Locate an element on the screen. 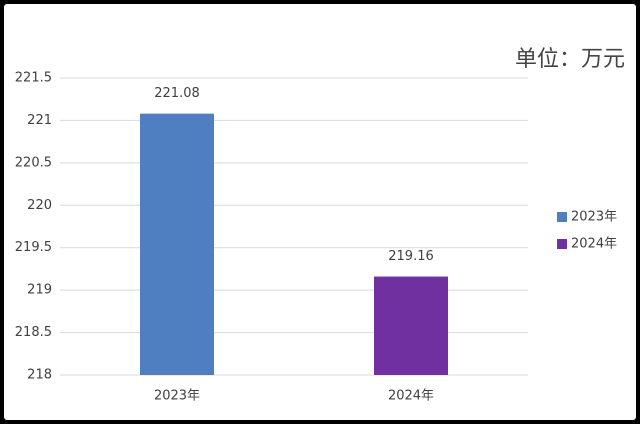 The image size is (640, 424). y-tick-label: 220.5 is located at coordinates (33, 162).